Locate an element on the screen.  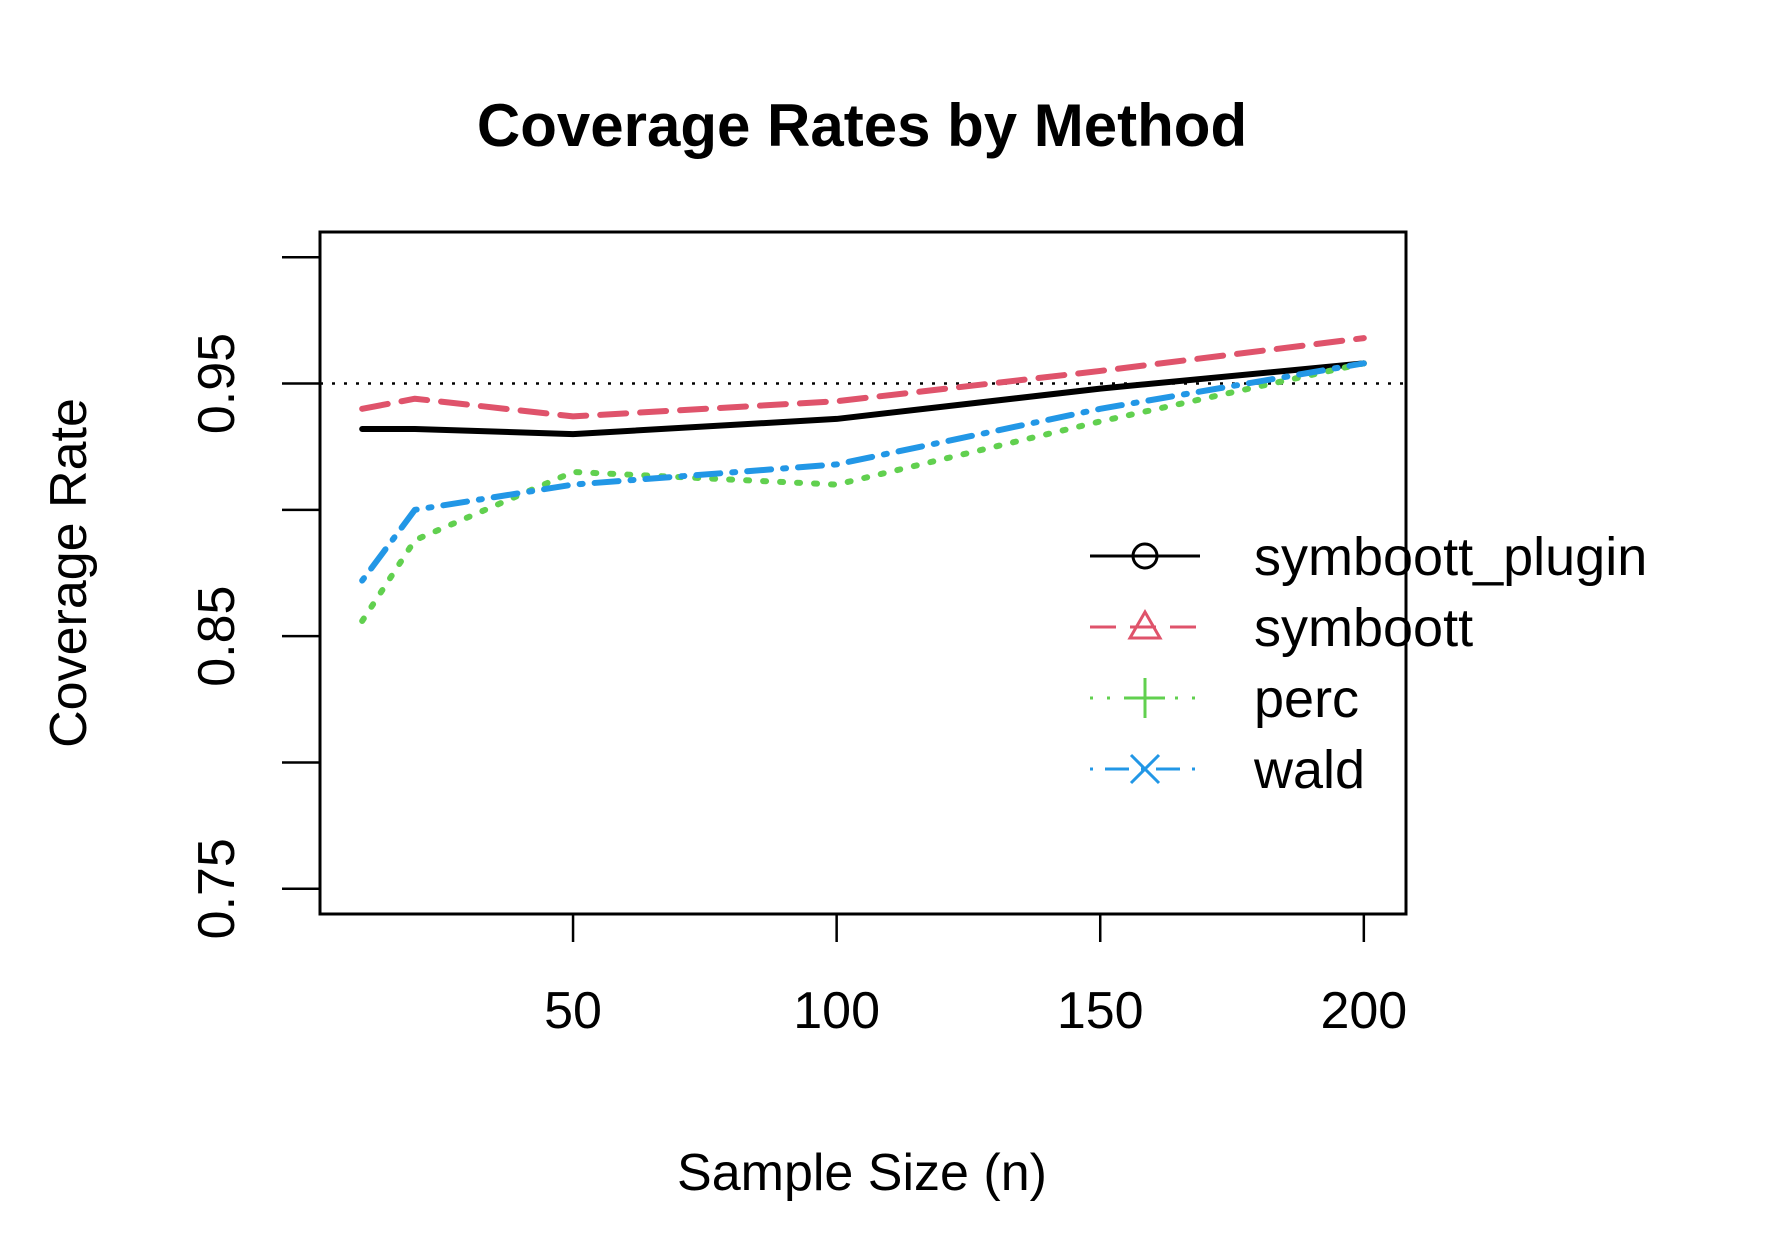
legend-plus-marker is located at coordinates (1145, 698).